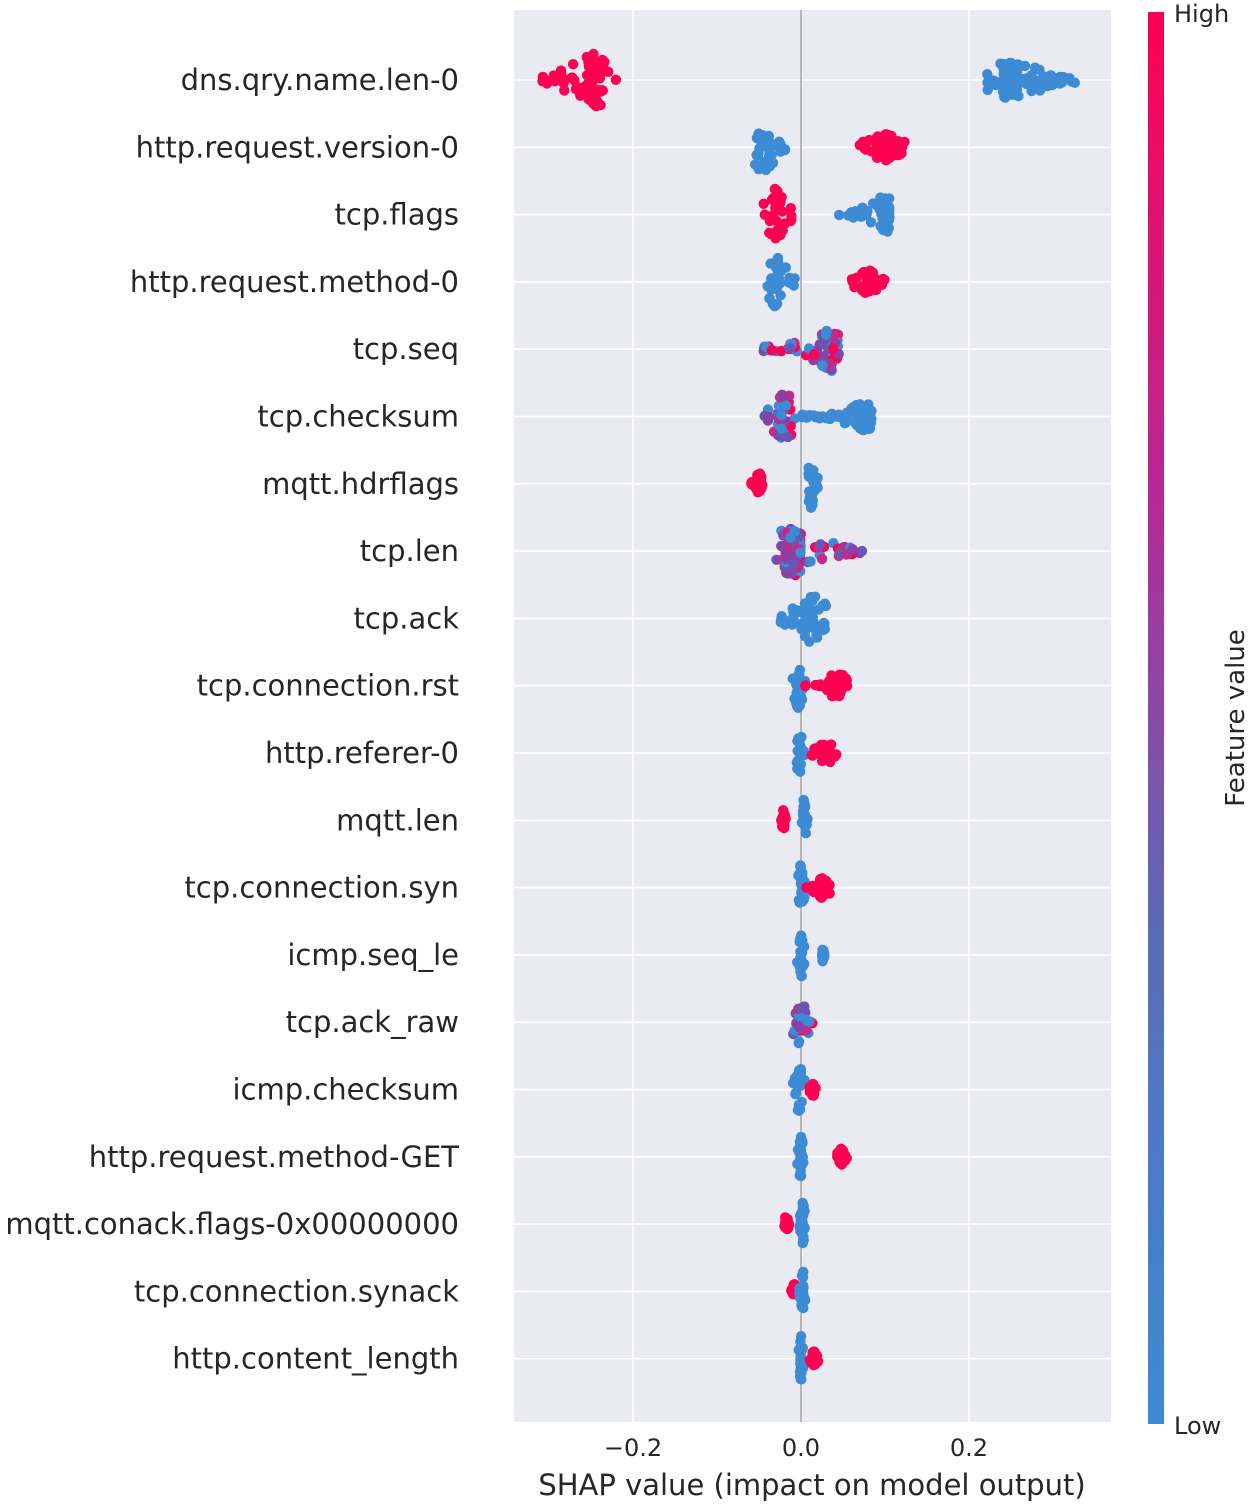  I want to click on feature-label: mqtt.len, so click(397, 820).